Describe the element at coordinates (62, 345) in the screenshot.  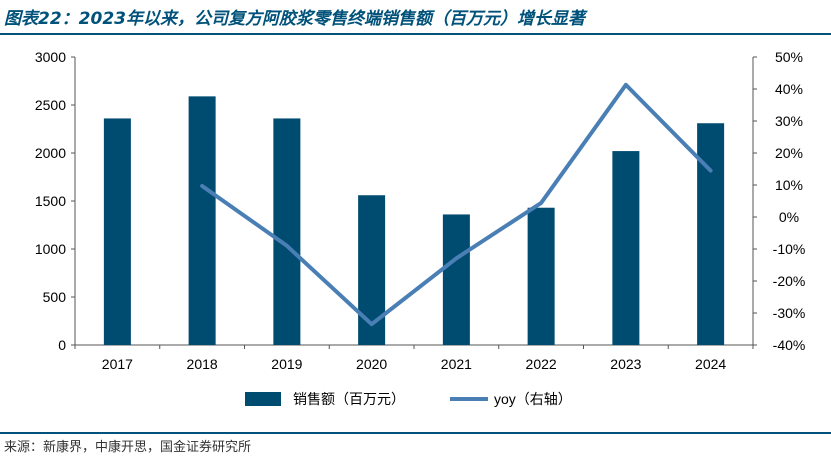
I see `y-left-tick-label: 0` at that location.